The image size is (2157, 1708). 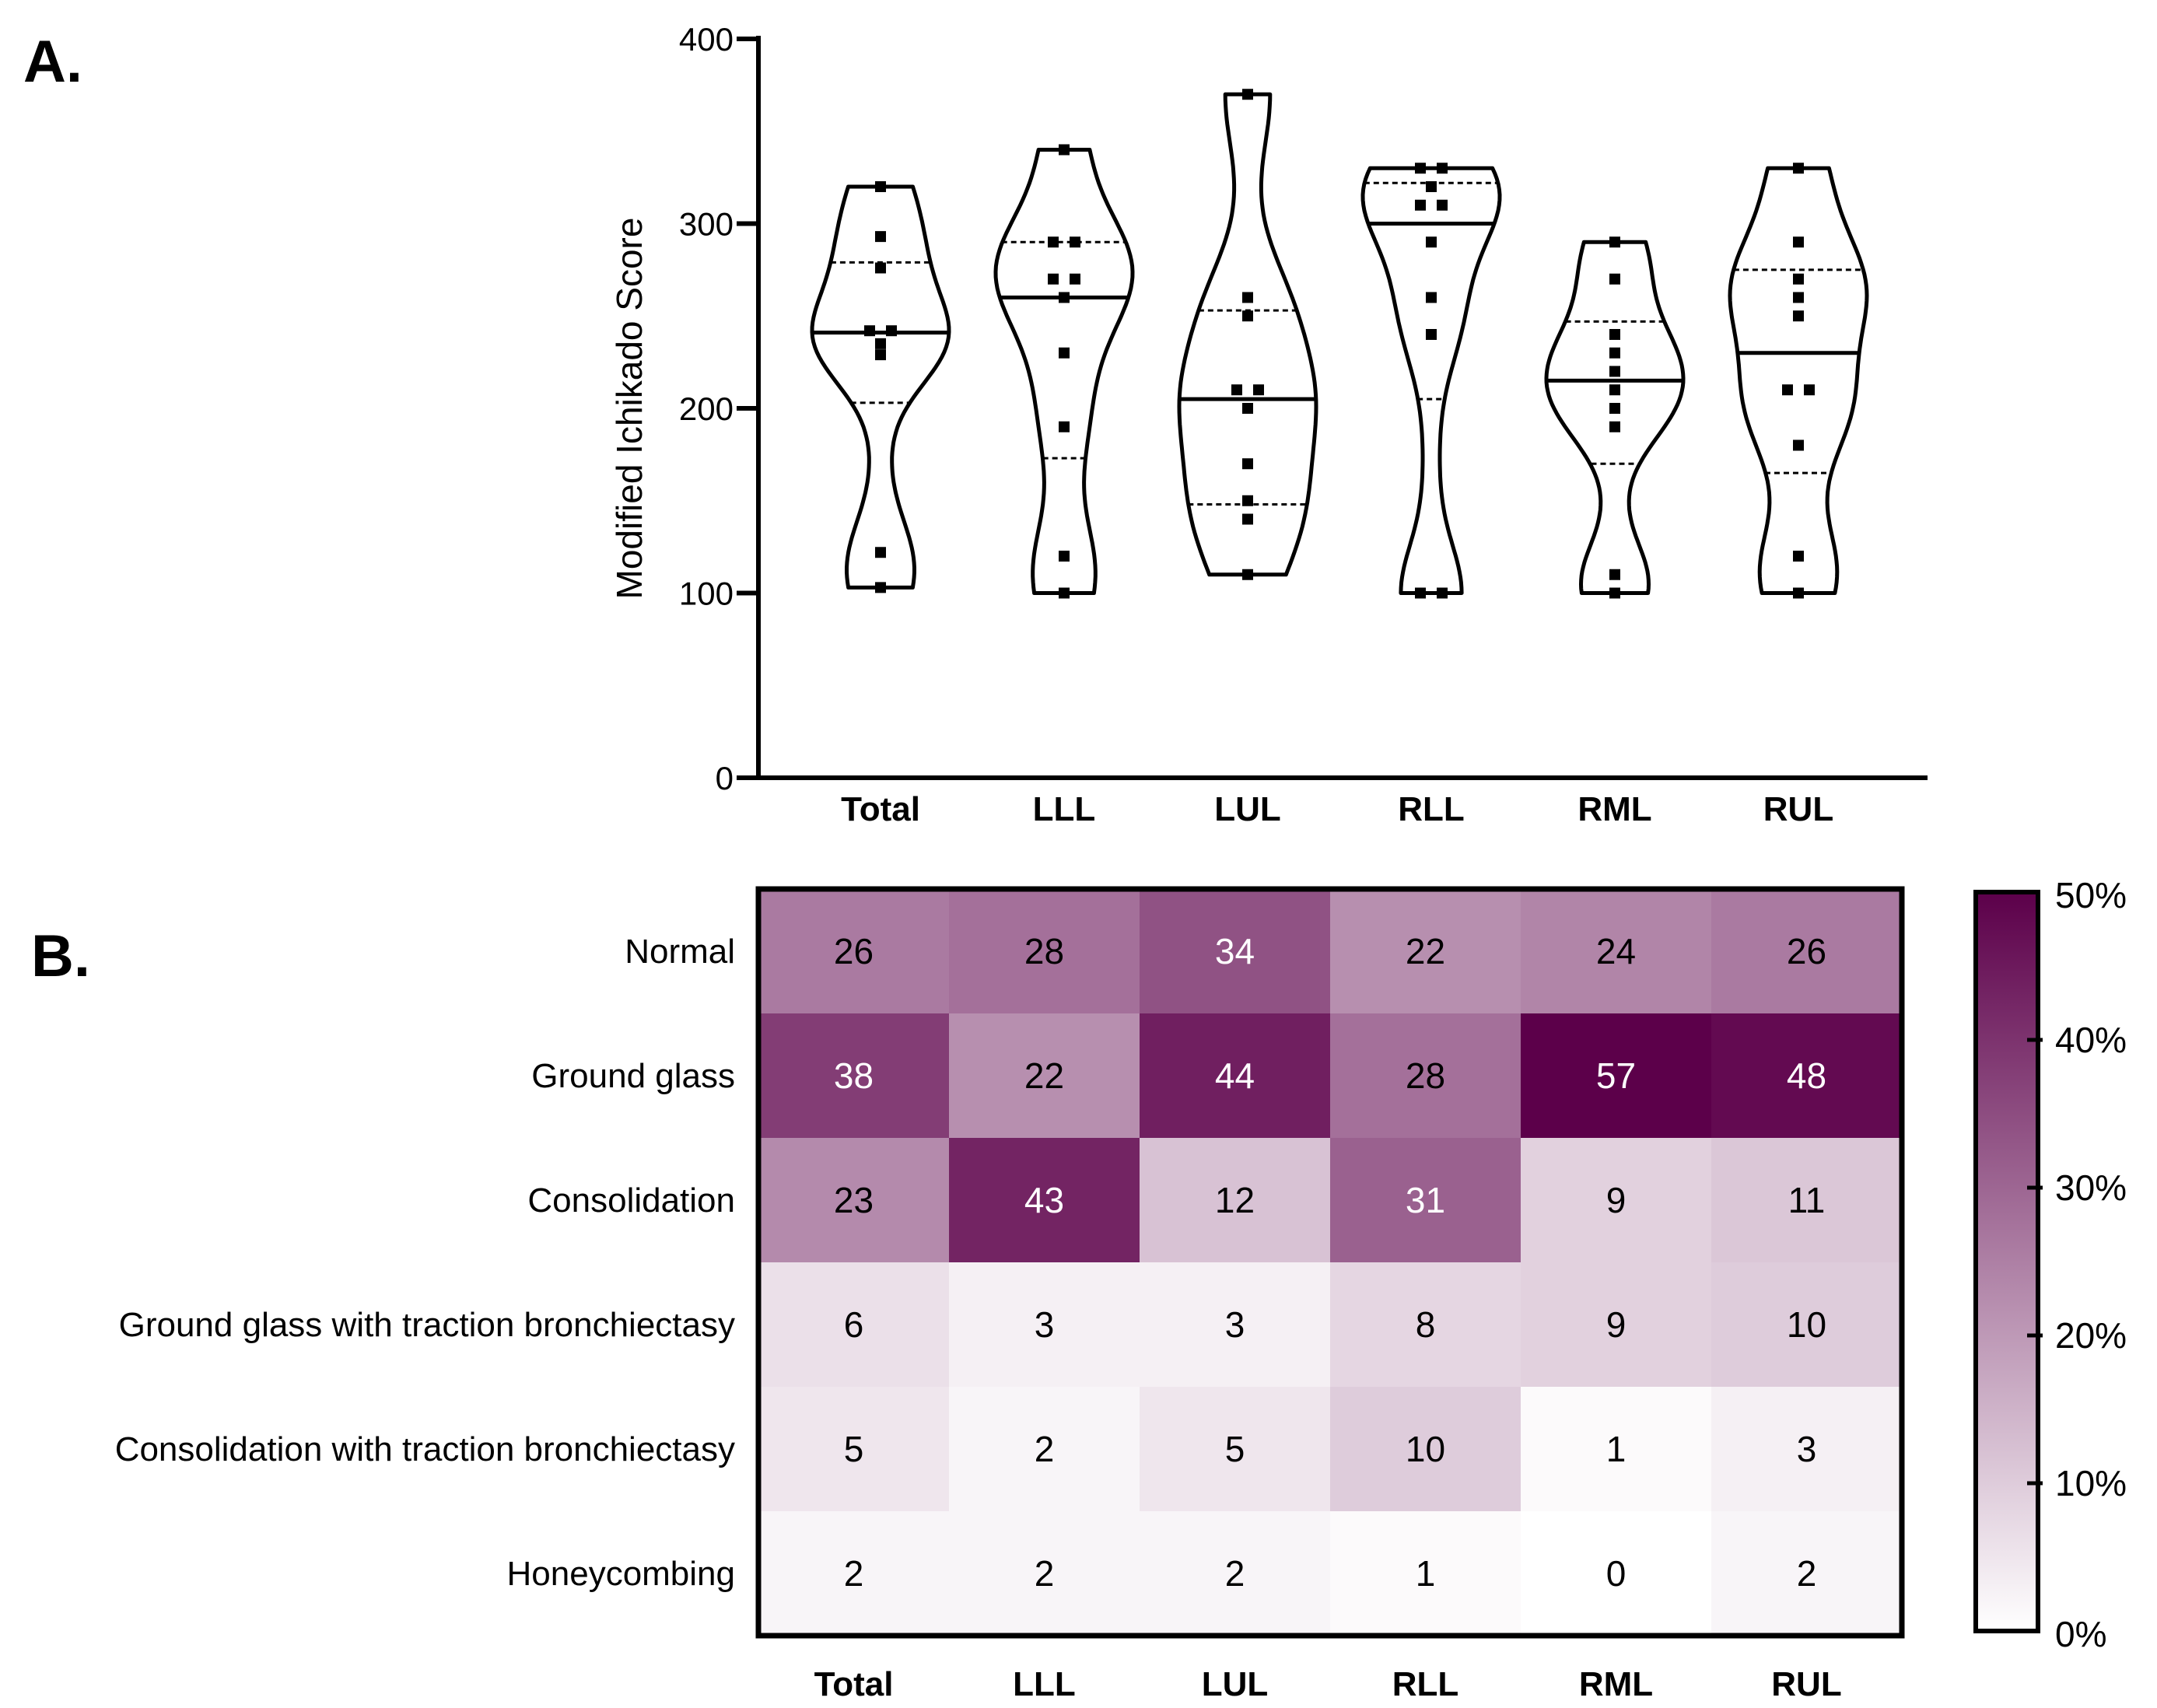 What do you see at coordinates (1425, 1684) in the screenshot?
I see `column-label: RLL` at bounding box center [1425, 1684].